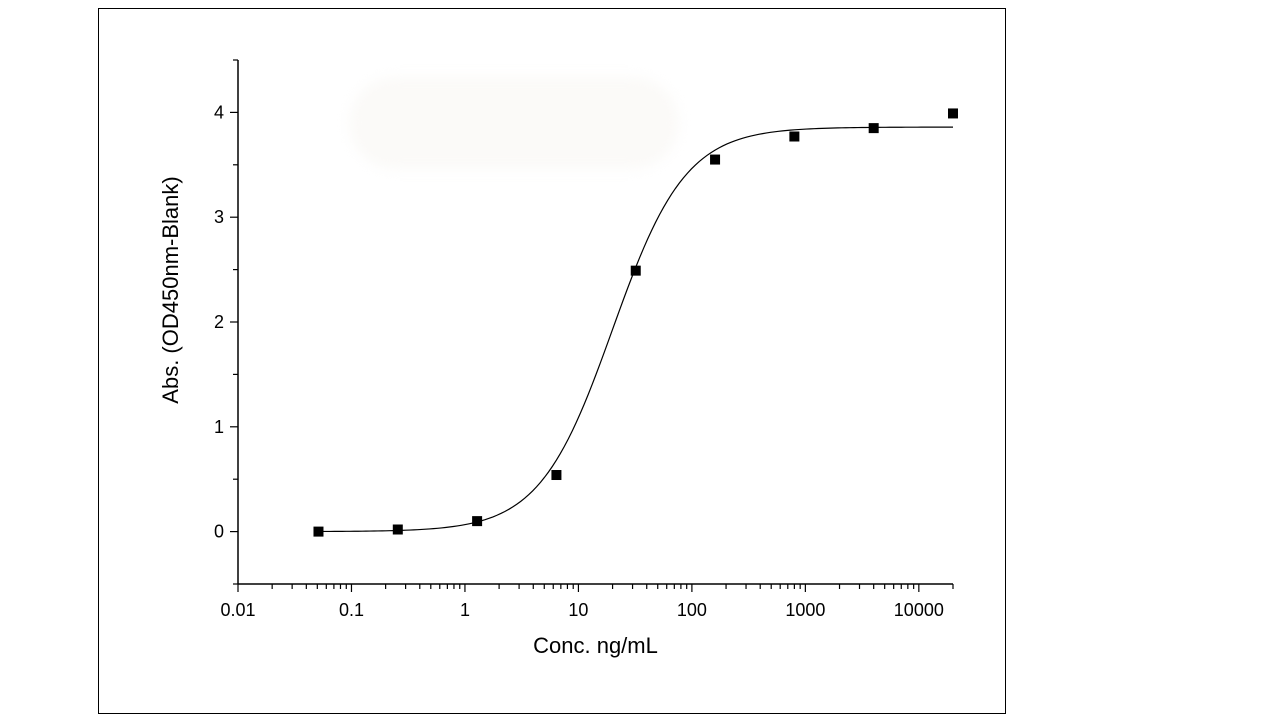  Describe the element at coordinates (170, 289) in the screenshot. I see `y-axis-title: Abs. (OD450nm-Blank)` at that location.